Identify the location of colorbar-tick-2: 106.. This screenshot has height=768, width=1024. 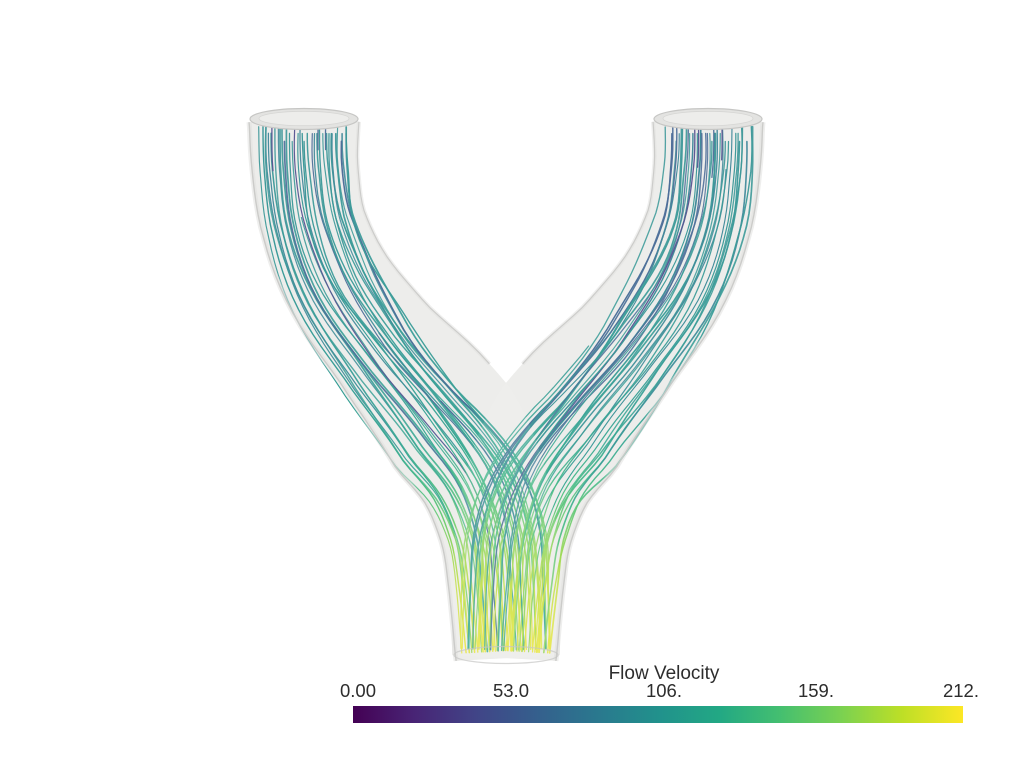
(664, 690).